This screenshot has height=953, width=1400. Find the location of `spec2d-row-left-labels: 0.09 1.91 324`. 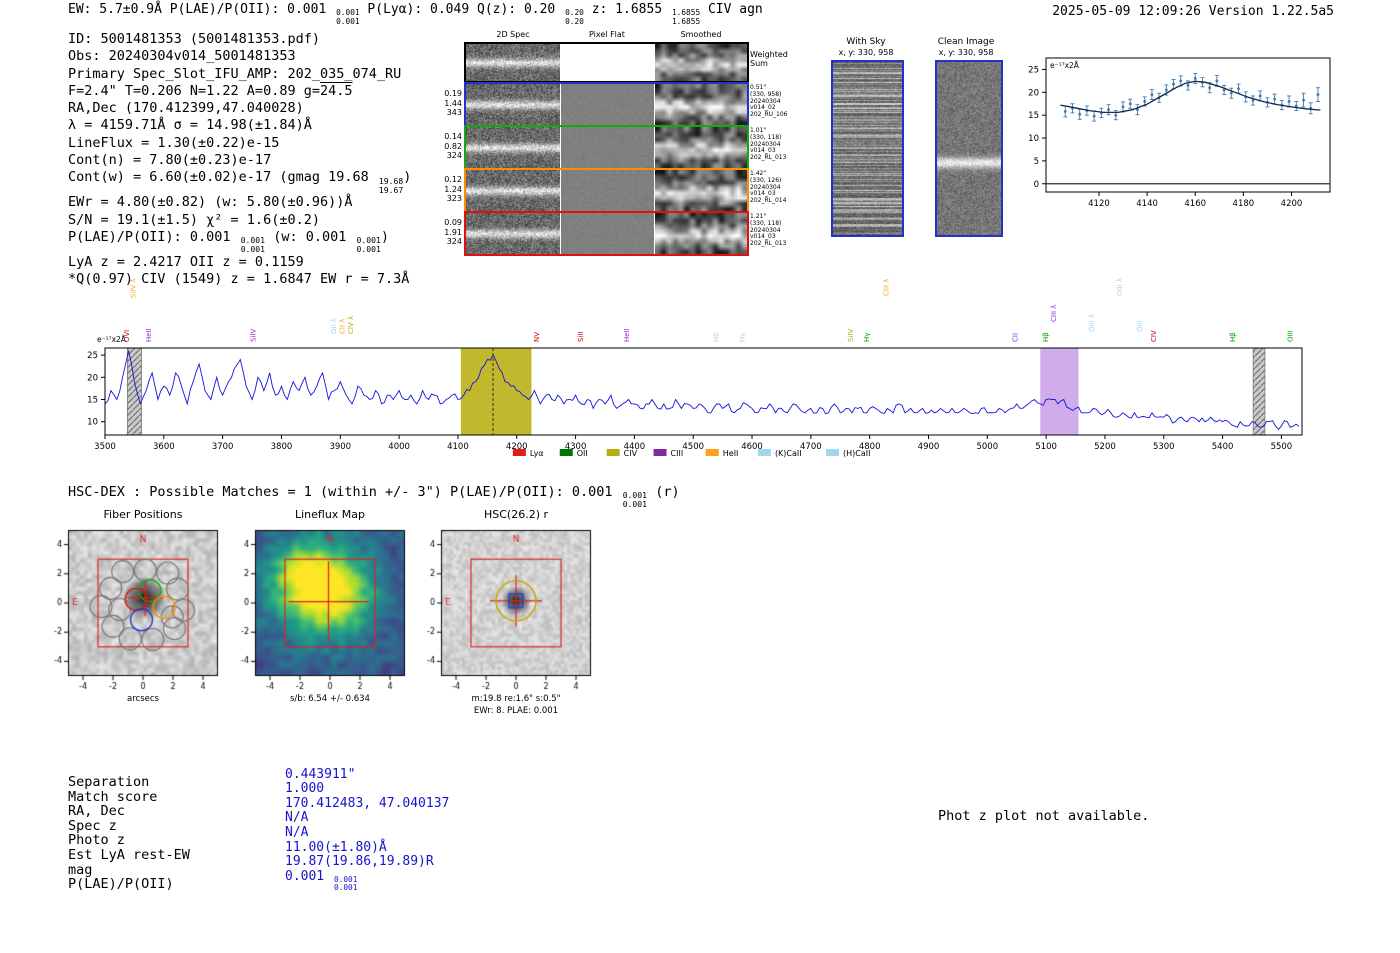

spec2d-row-left-labels: 0.09 1.91 324 is located at coordinates (453, 232).